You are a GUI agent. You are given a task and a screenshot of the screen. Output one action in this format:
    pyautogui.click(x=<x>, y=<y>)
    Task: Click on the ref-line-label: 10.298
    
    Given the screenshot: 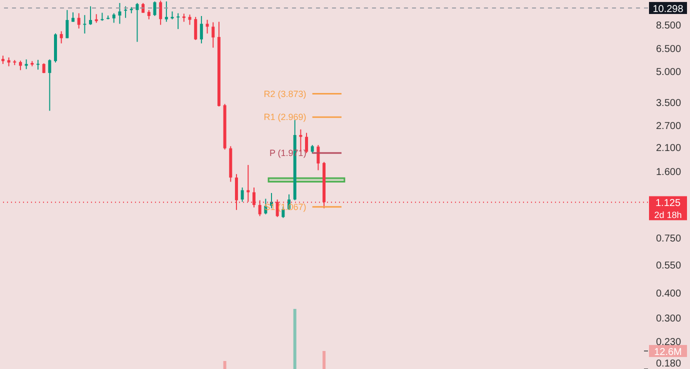 What is the action you would take?
    pyautogui.click(x=668, y=9)
    